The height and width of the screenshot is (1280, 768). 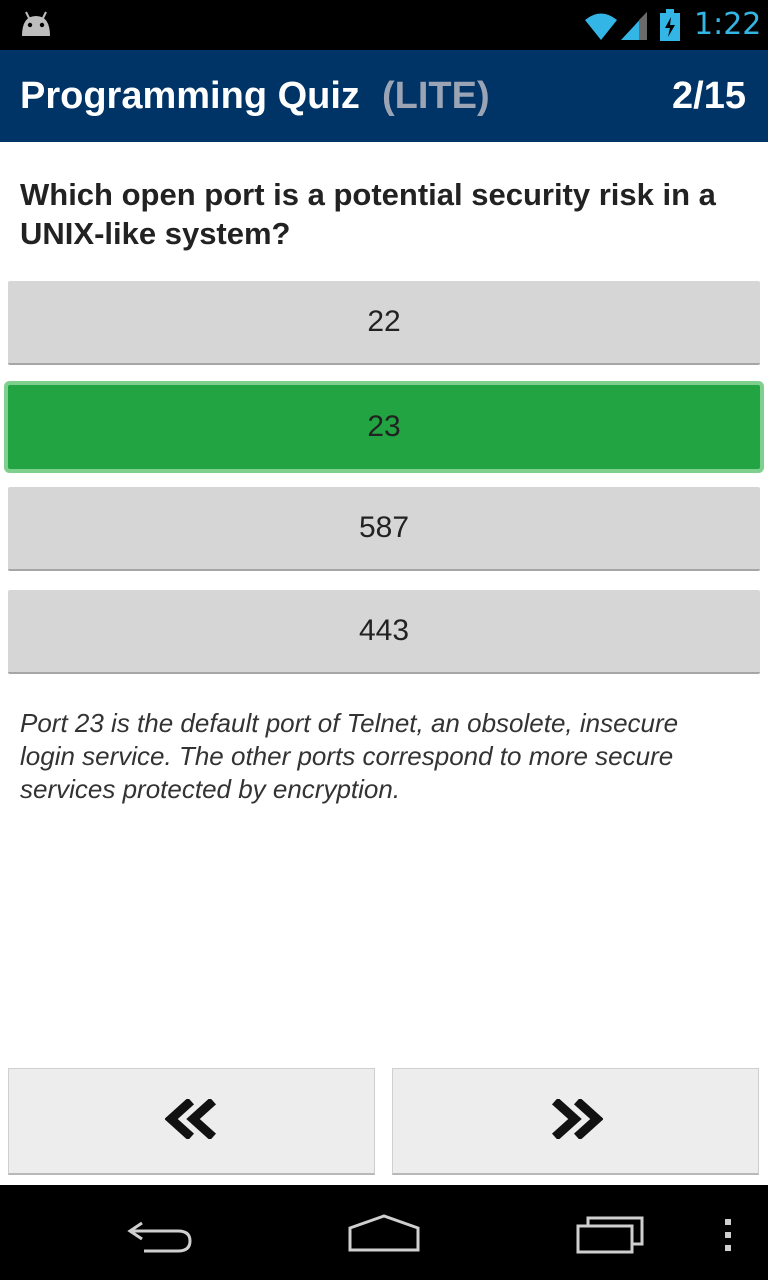 What do you see at coordinates (610, 1237) in the screenshot?
I see `recent-apps-icon` at bounding box center [610, 1237].